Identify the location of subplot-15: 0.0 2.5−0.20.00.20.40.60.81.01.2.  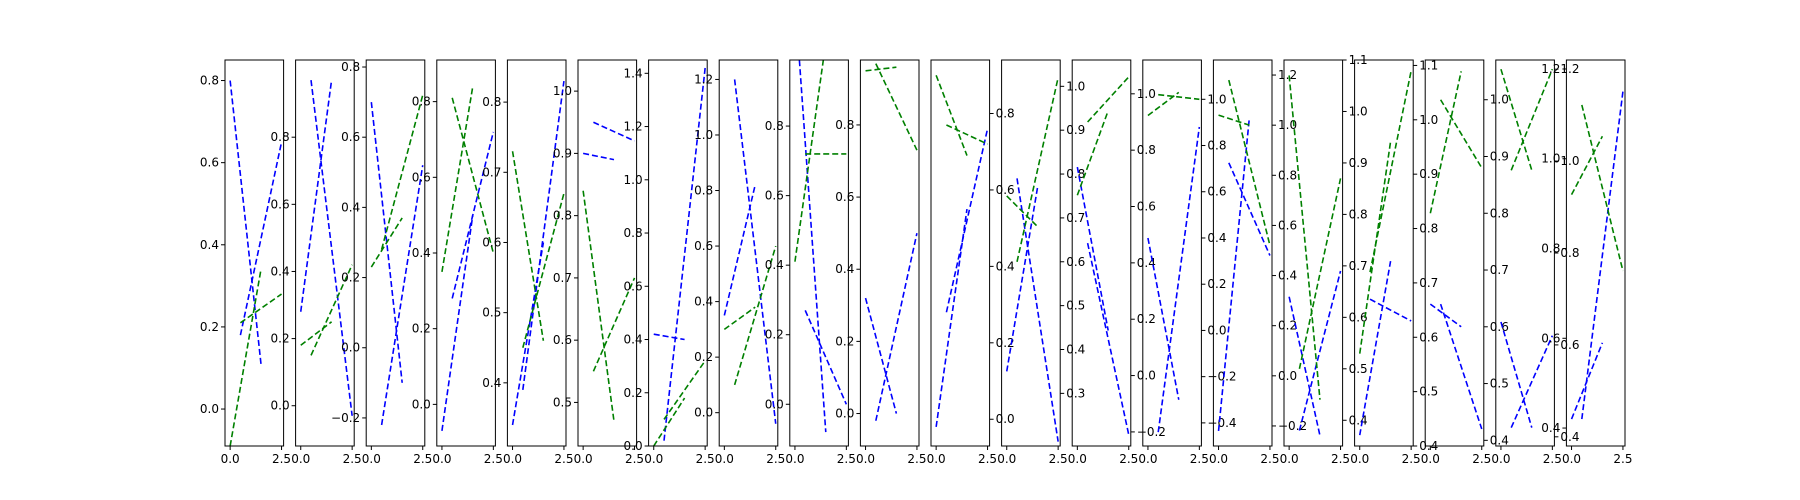
(1258, 262).